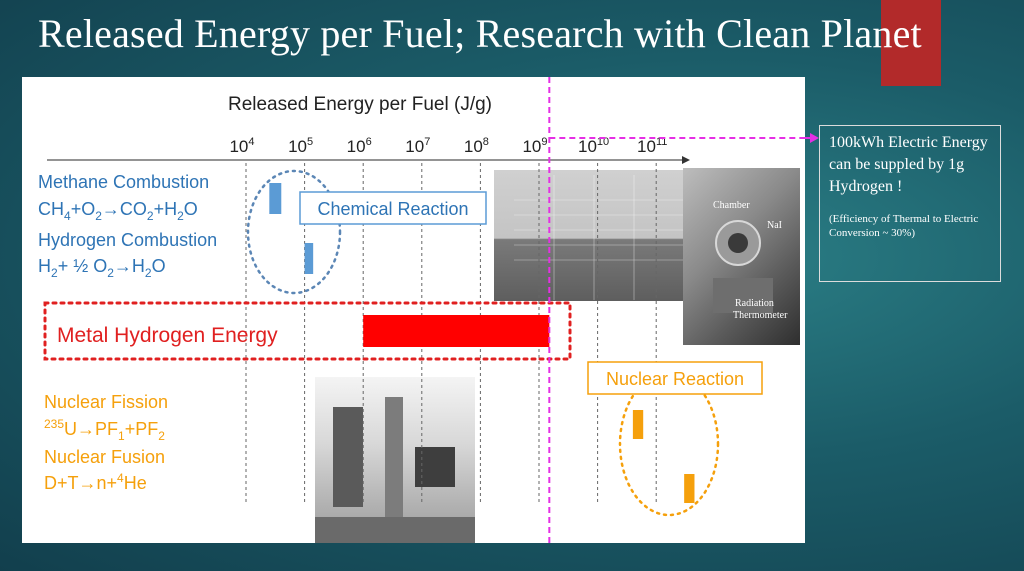 The width and height of the screenshot is (1024, 571). Describe the element at coordinates (750, 260) in the screenshot. I see `chamber-sketch: Chamber NaI Radiation Thermometer` at that location.